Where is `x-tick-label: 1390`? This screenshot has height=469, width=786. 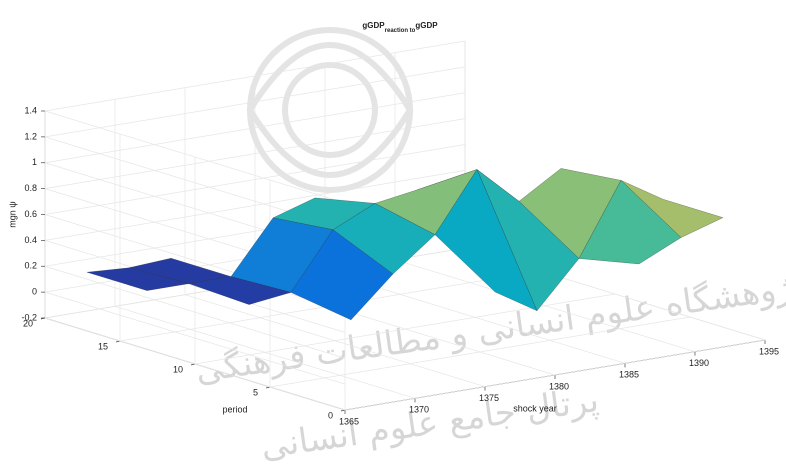 x-tick-label: 1390 is located at coordinates (699, 363).